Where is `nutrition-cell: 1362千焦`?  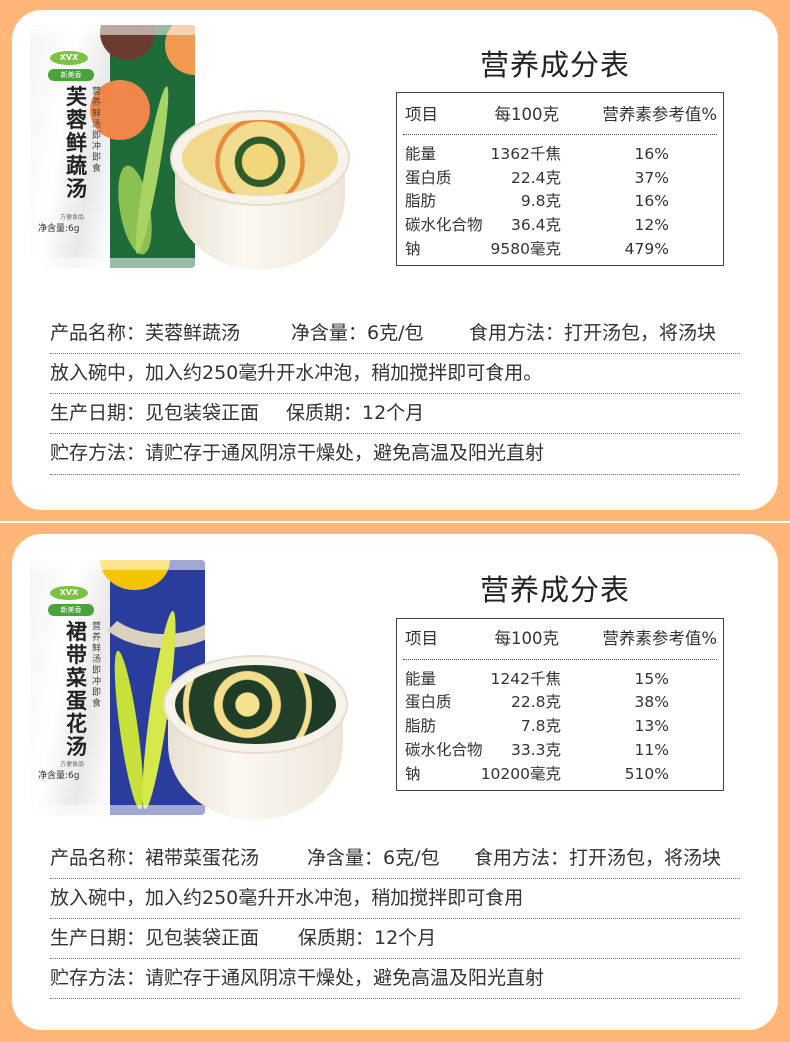 nutrition-cell: 1362千焦 is located at coordinates (525, 154).